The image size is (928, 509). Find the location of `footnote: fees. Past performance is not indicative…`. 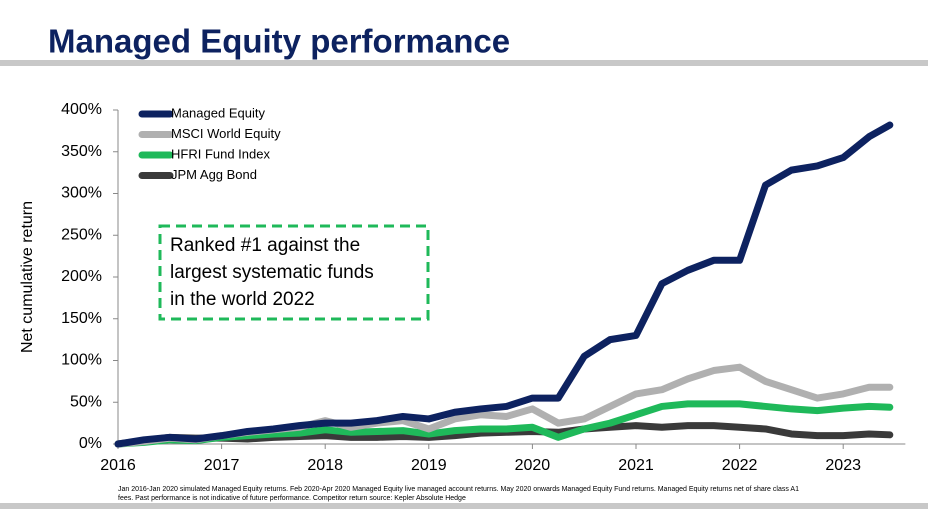

footnote: fees. Past performance is not indicative… is located at coordinates (292, 498).